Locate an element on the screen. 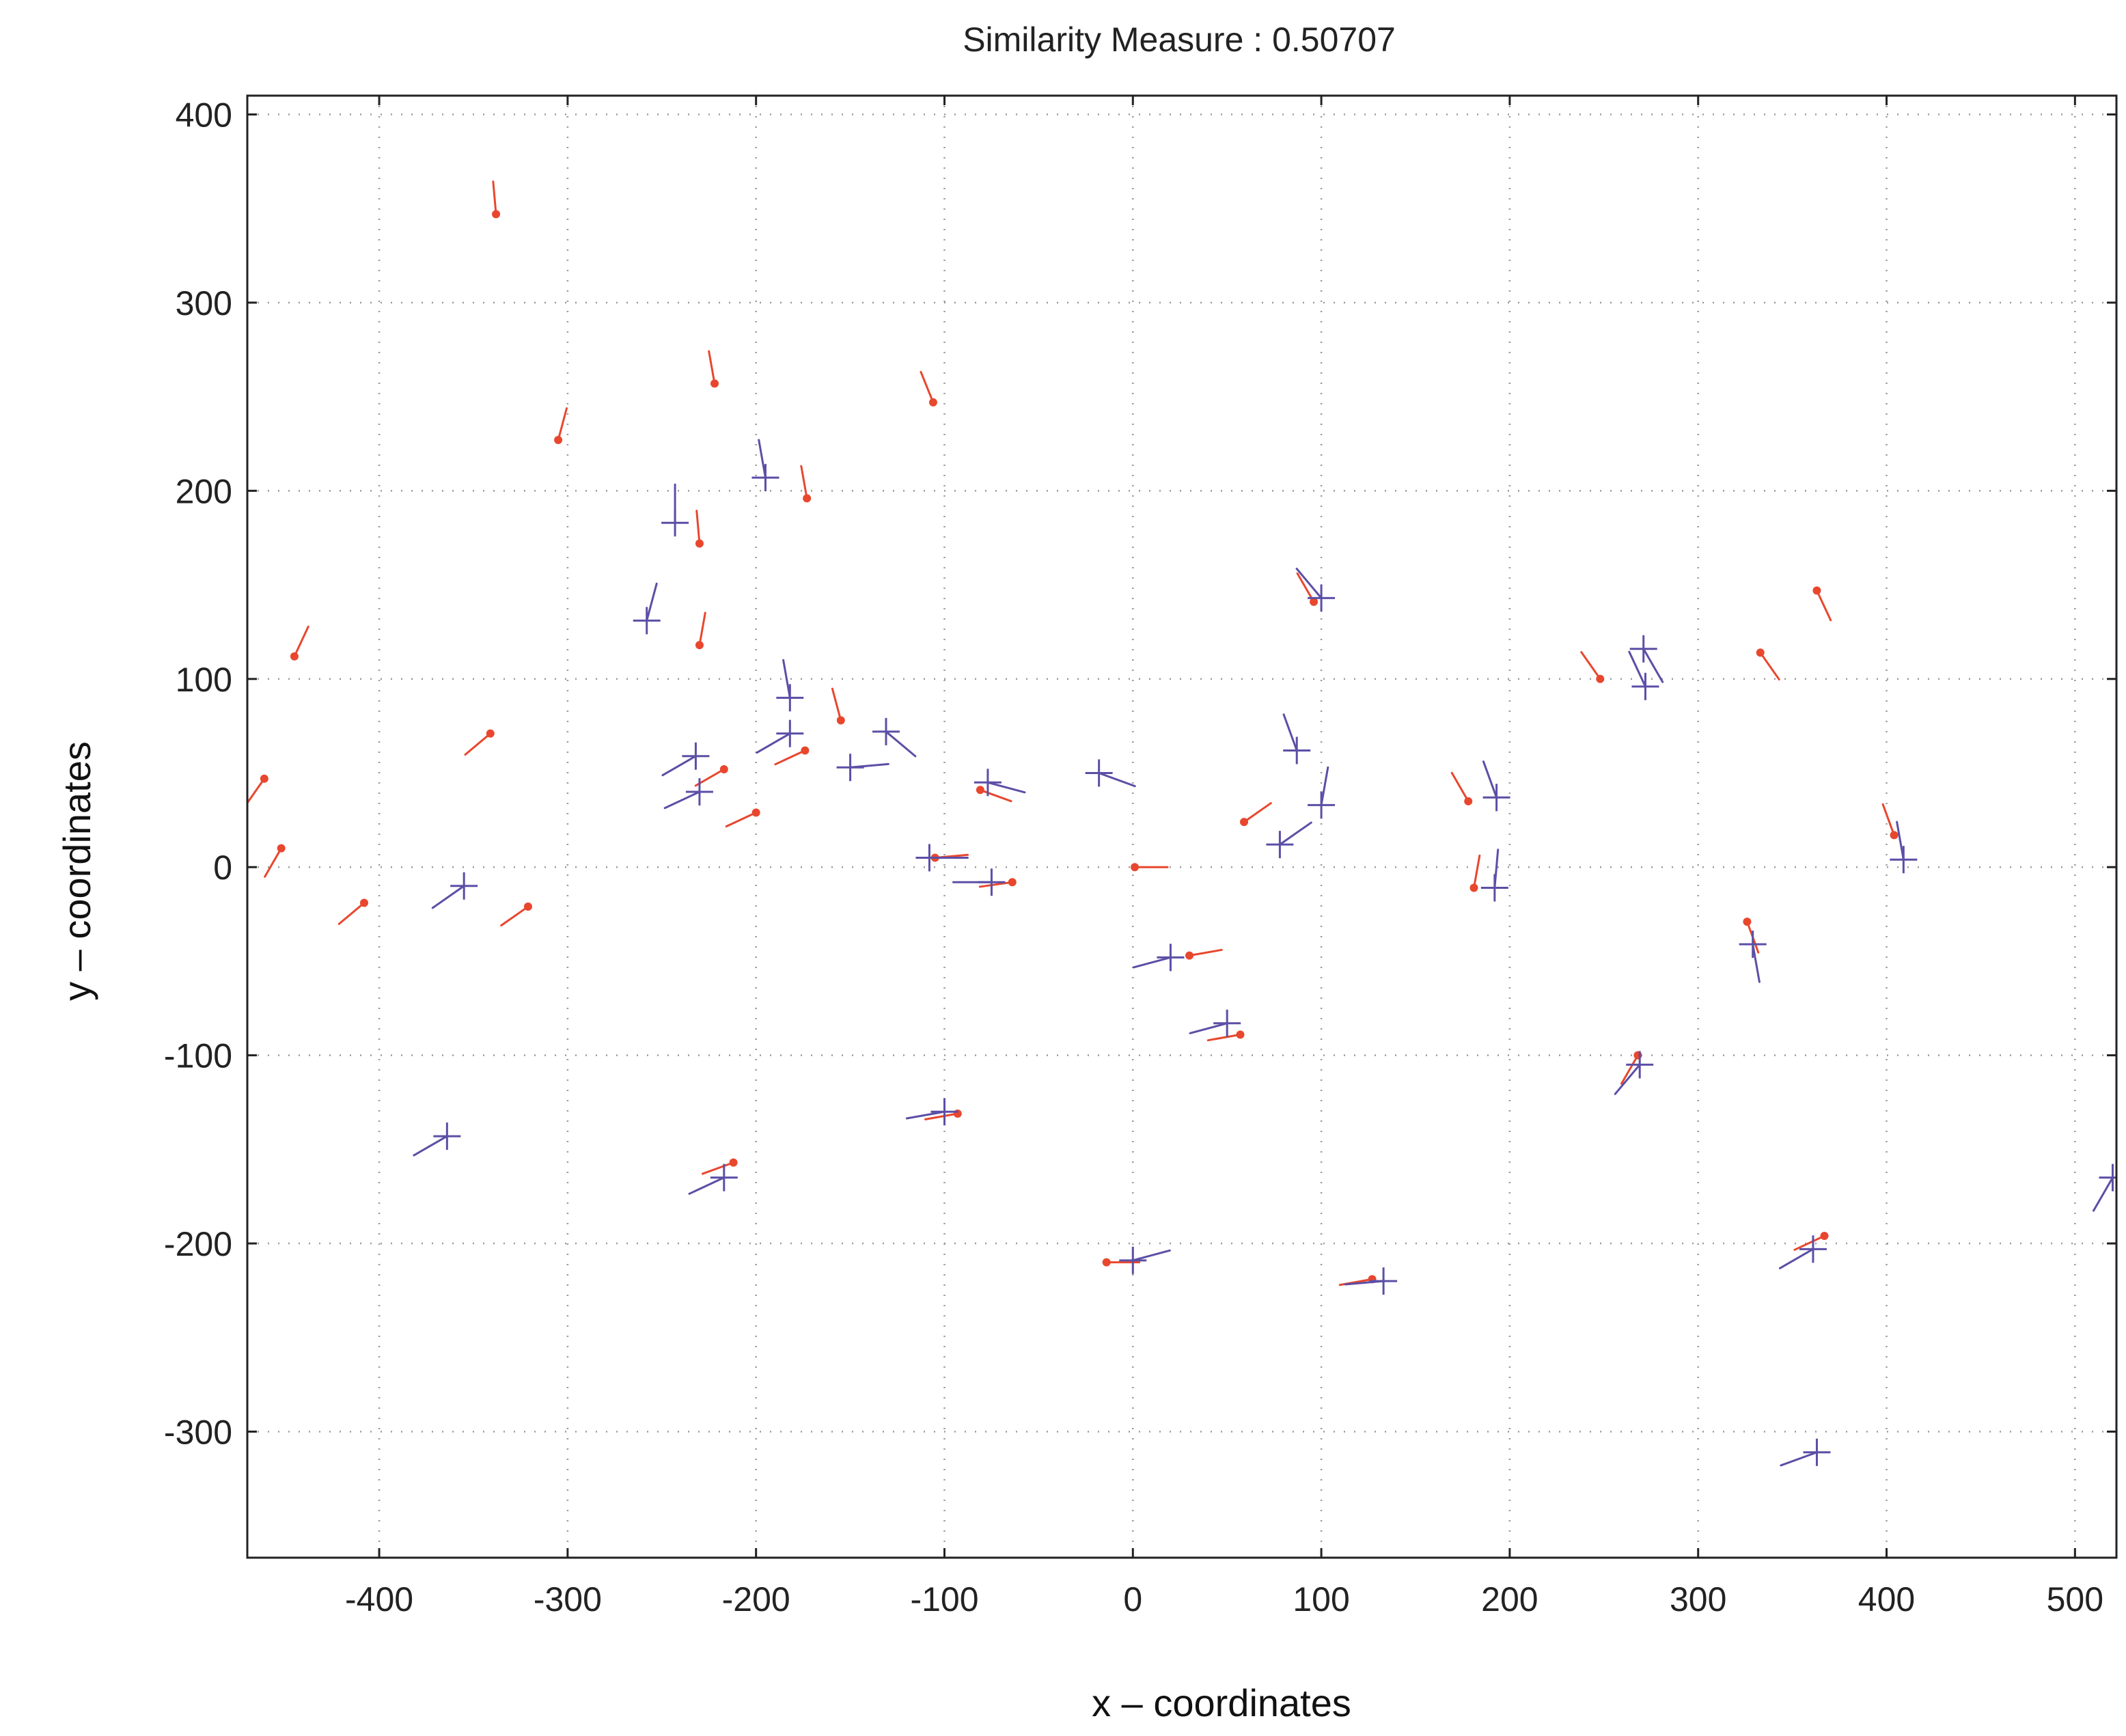 The image size is (2126, 1736). y-axis-label: y – coordinates is located at coordinates (76, 871).